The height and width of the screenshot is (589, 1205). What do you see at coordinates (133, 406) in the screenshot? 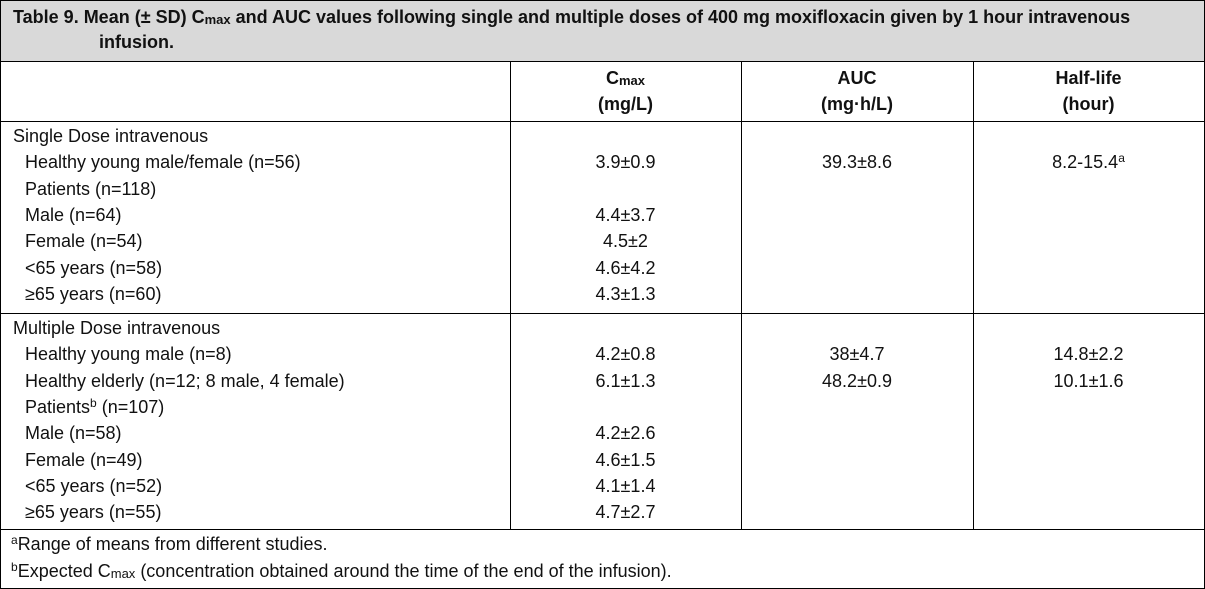
I see `label-rest: (n=107)` at bounding box center [133, 406].